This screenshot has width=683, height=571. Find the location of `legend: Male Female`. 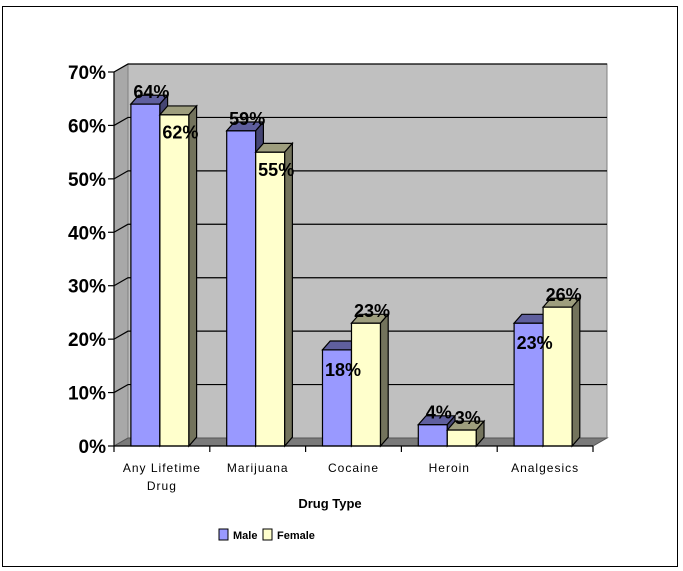

legend: Male Female is located at coordinates (266, 535).